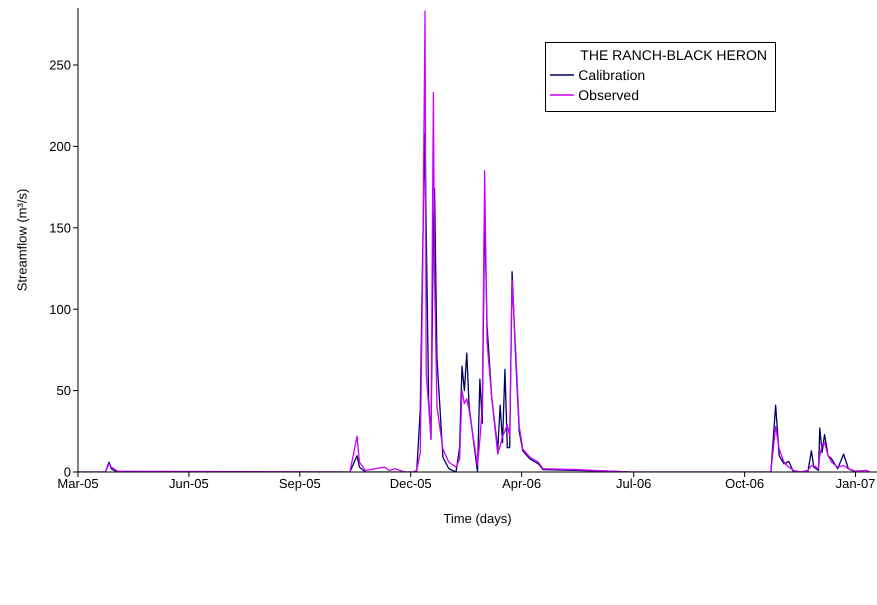 This screenshot has width=877, height=605. What do you see at coordinates (477, 518) in the screenshot?
I see `x-axis-title: Time (days)` at bounding box center [477, 518].